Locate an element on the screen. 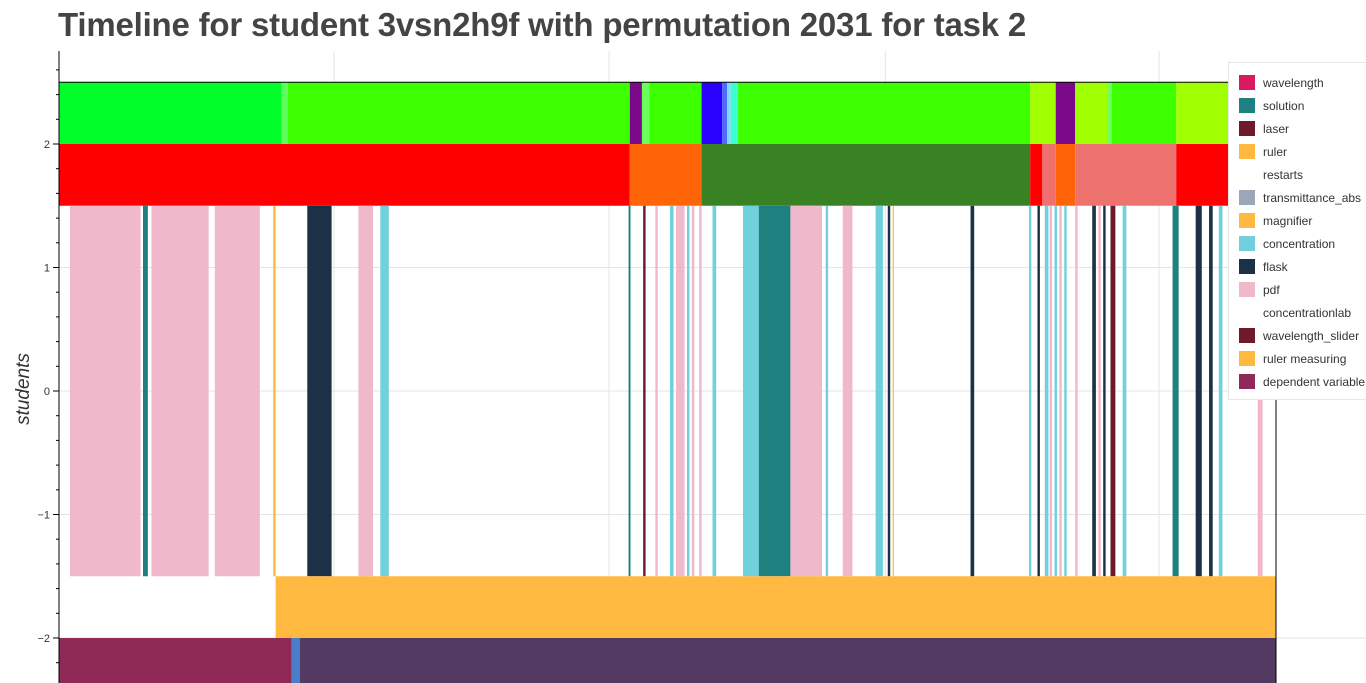 The height and width of the screenshot is (683, 1366). legend-item: wavelength is located at coordinates (1302, 82).